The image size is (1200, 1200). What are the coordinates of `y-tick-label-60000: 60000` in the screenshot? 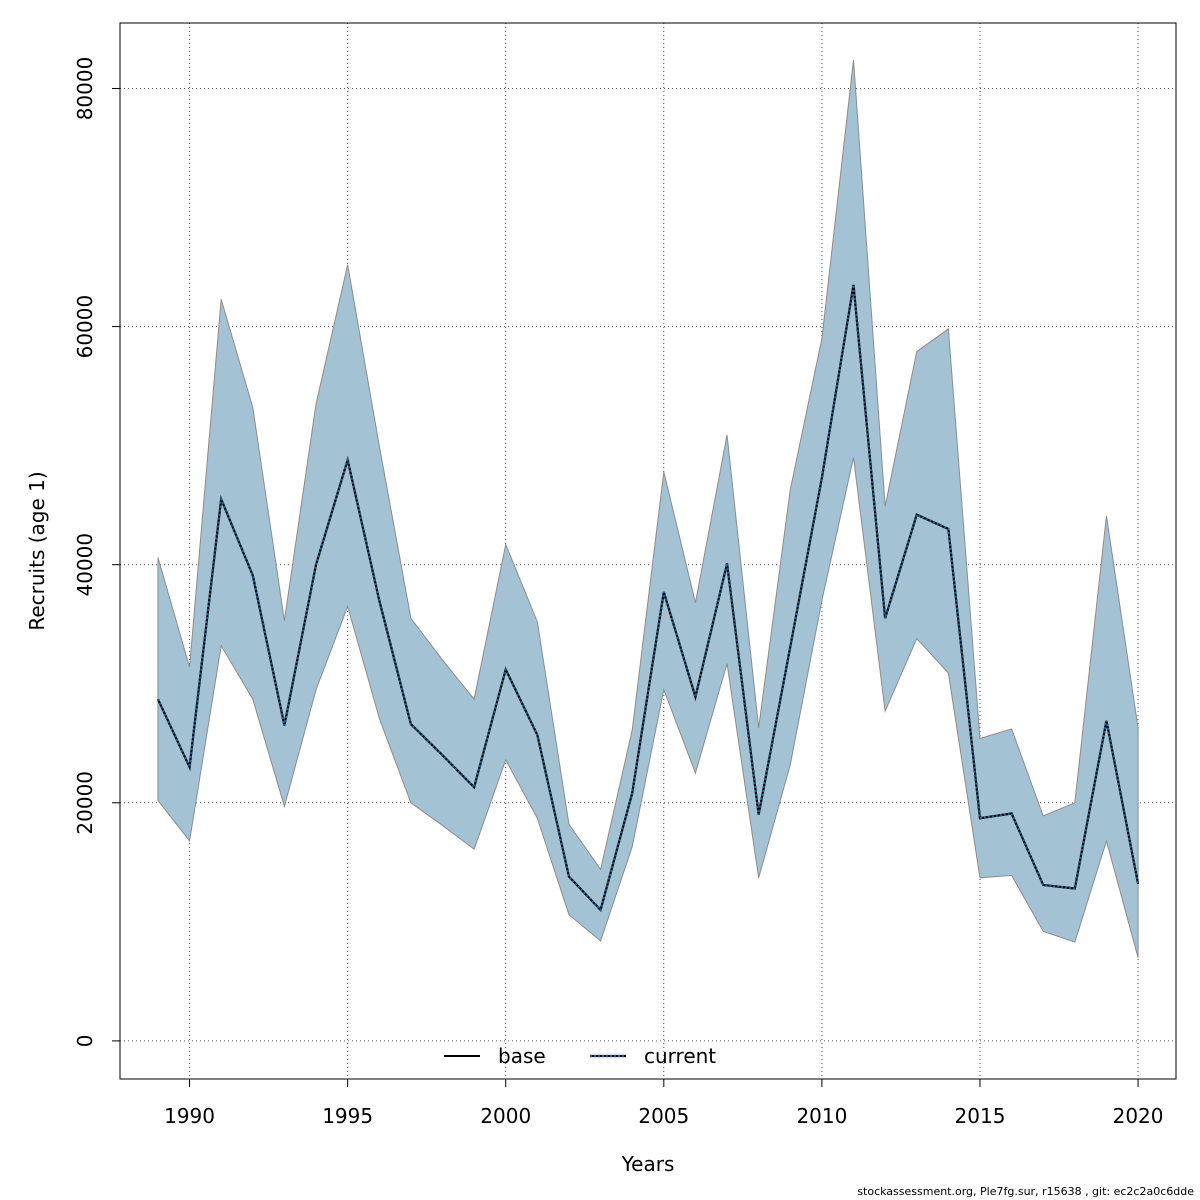 It's located at (85, 327).